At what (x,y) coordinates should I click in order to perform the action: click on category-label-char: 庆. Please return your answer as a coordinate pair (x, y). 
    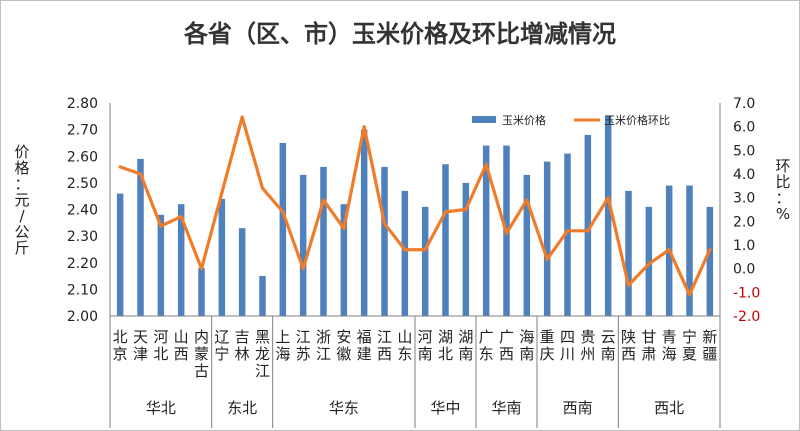
    Looking at the image, I should click on (547, 354).